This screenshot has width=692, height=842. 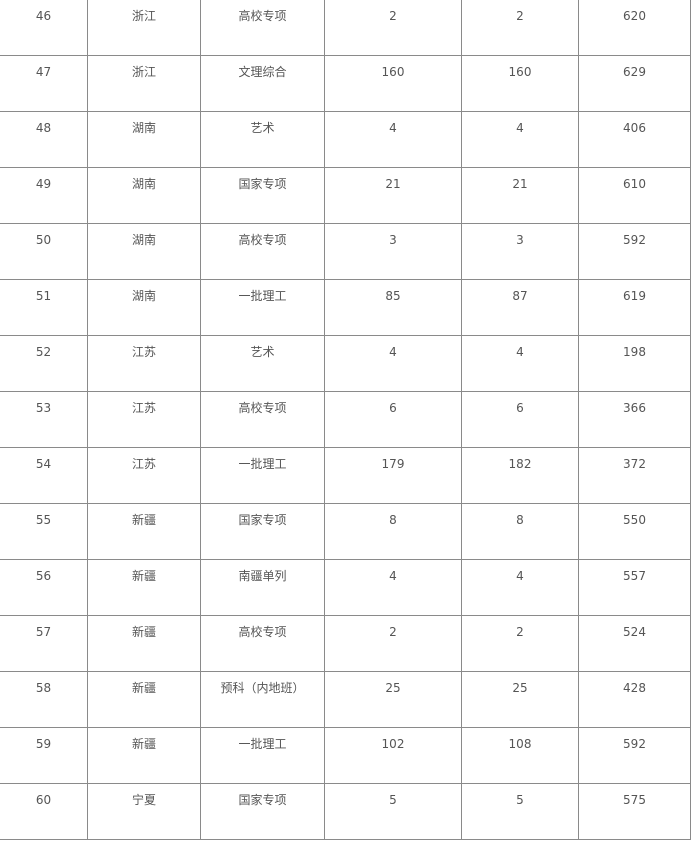 I want to click on cell-value-1: 21, so click(x=393, y=184).